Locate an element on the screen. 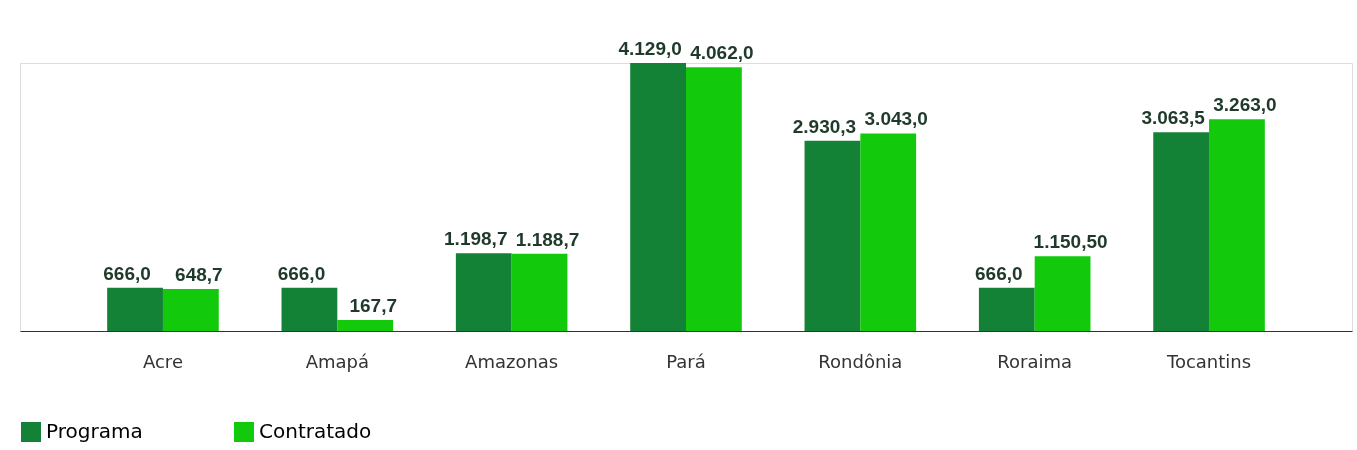 Image resolution: width=1357 pixels, height=450 pixels. x-tick-label: Rondônia is located at coordinates (860, 361).